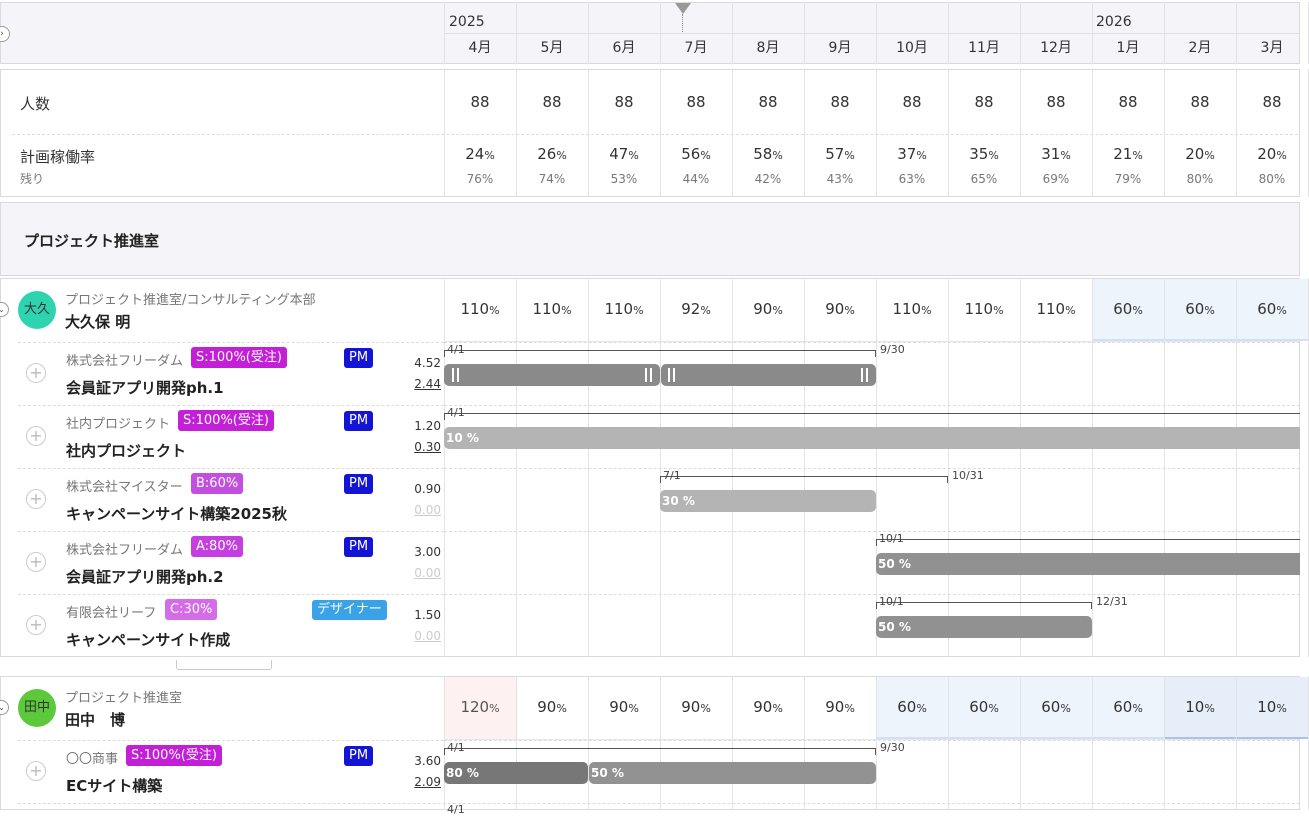  Describe the element at coordinates (872, 33) in the screenshot. I see `header-divider` at that location.